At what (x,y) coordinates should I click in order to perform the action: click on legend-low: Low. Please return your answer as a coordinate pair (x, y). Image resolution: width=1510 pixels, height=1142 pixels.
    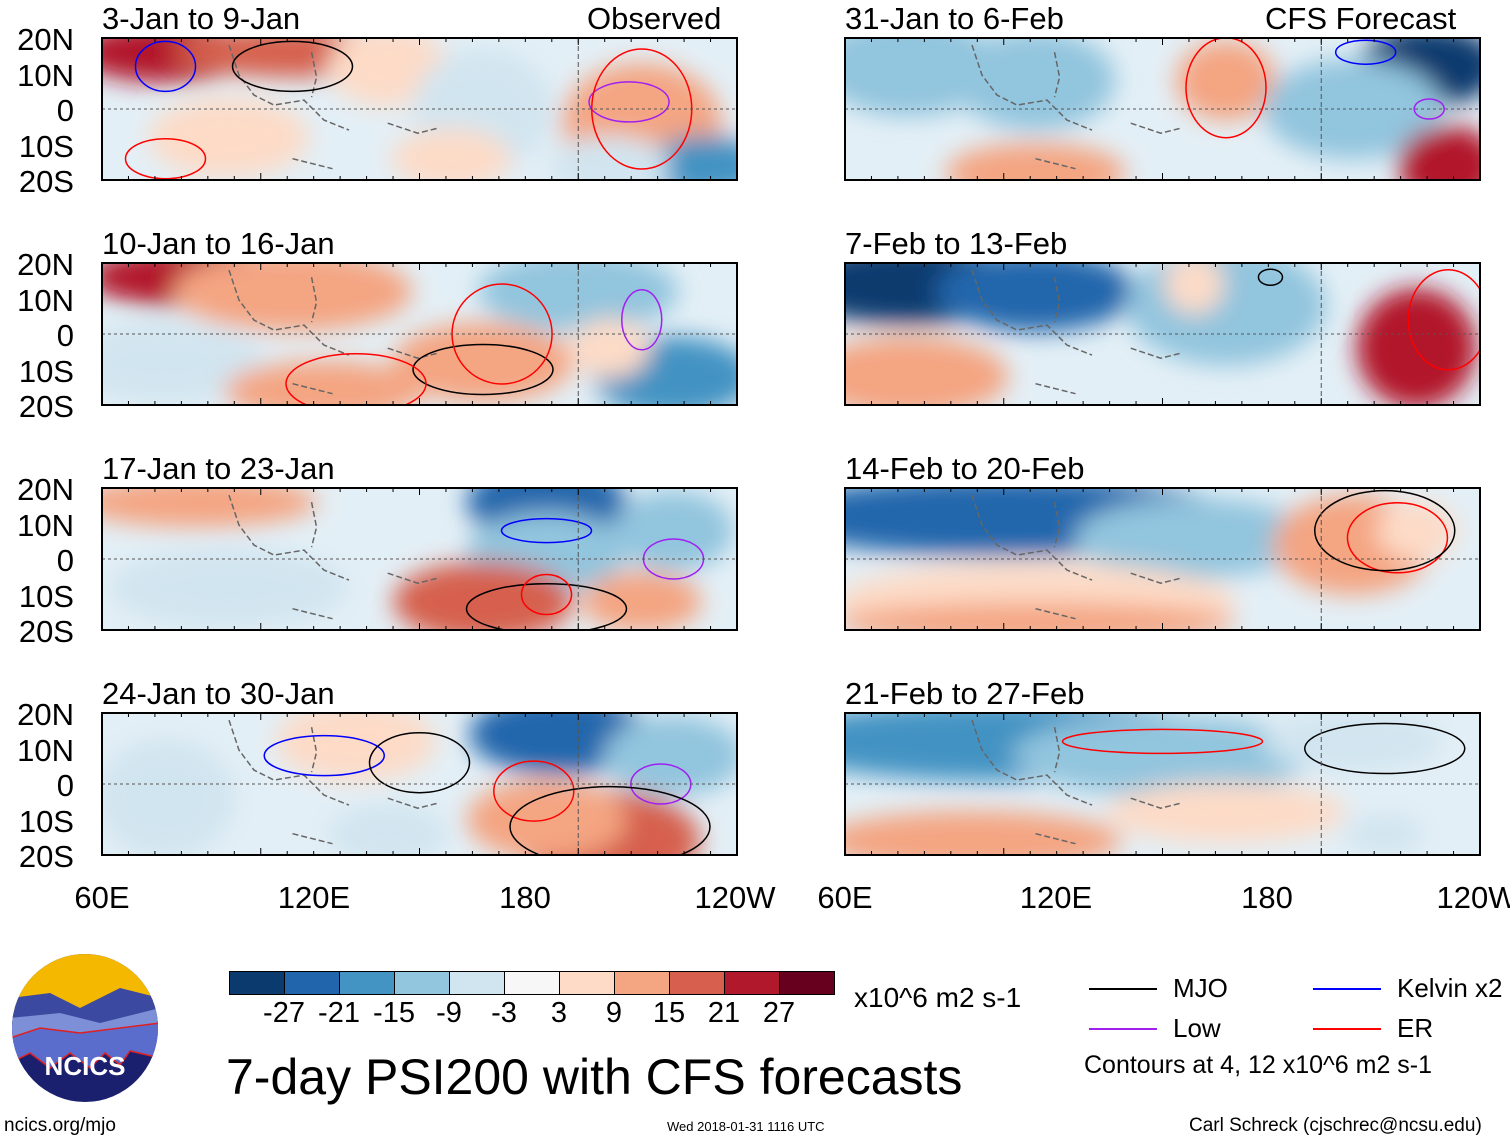
    Looking at the image, I should click on (1155, 1028).